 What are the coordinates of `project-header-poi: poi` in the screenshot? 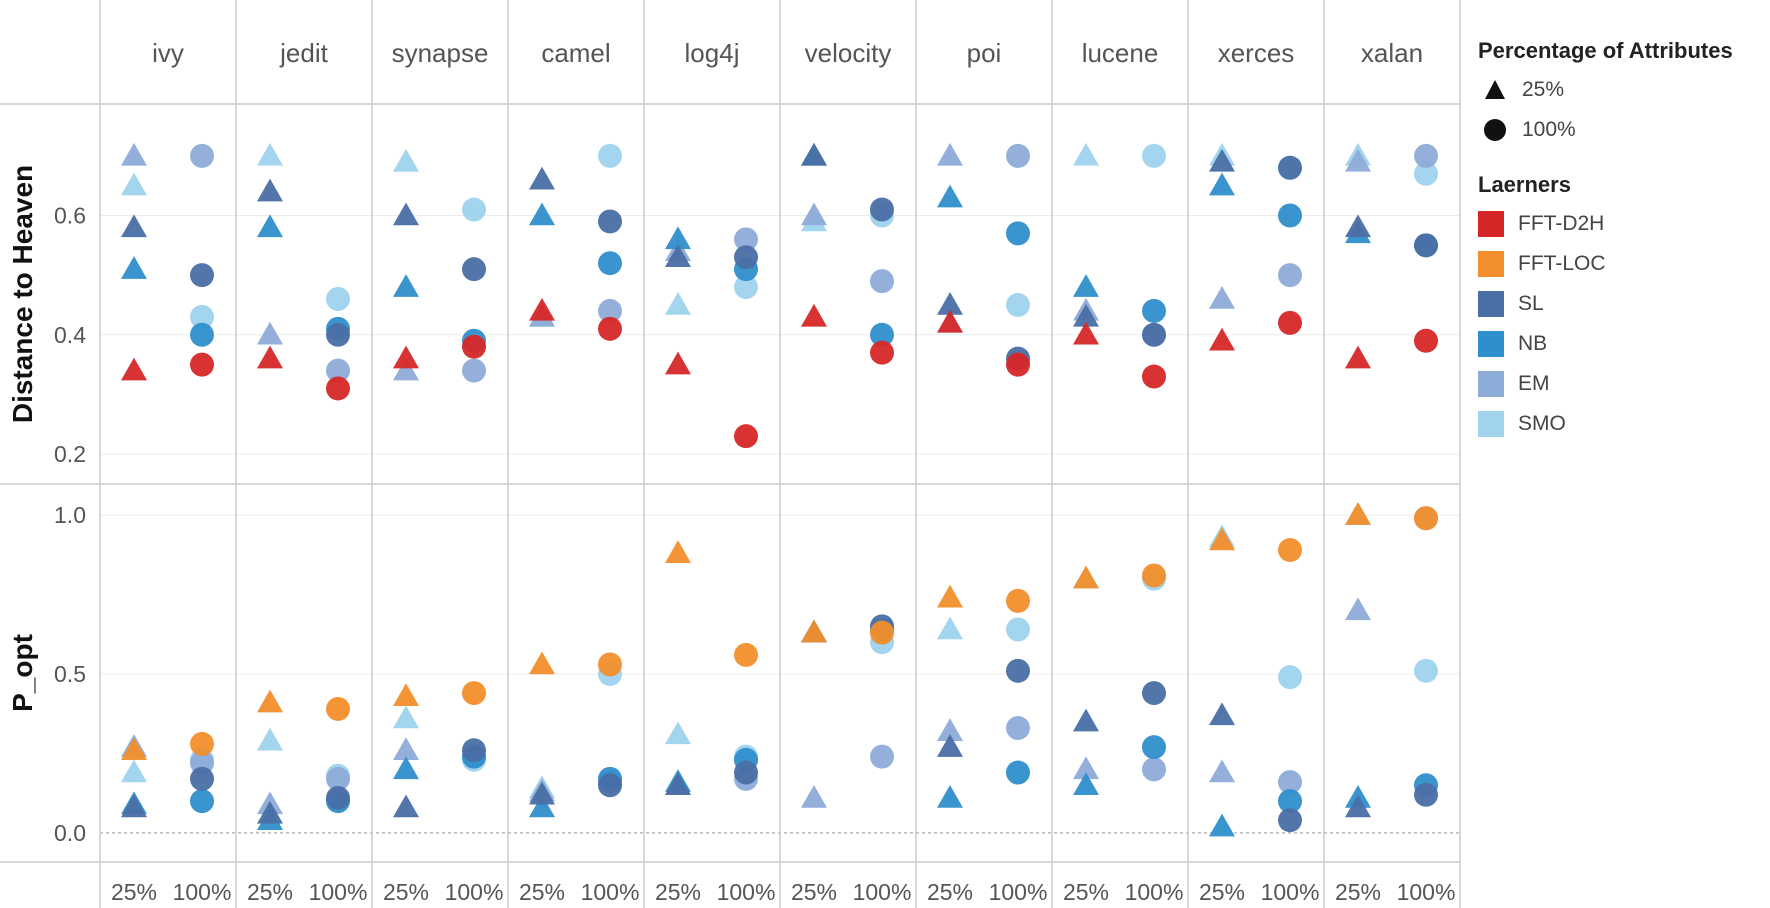 It's located at (984, 53).